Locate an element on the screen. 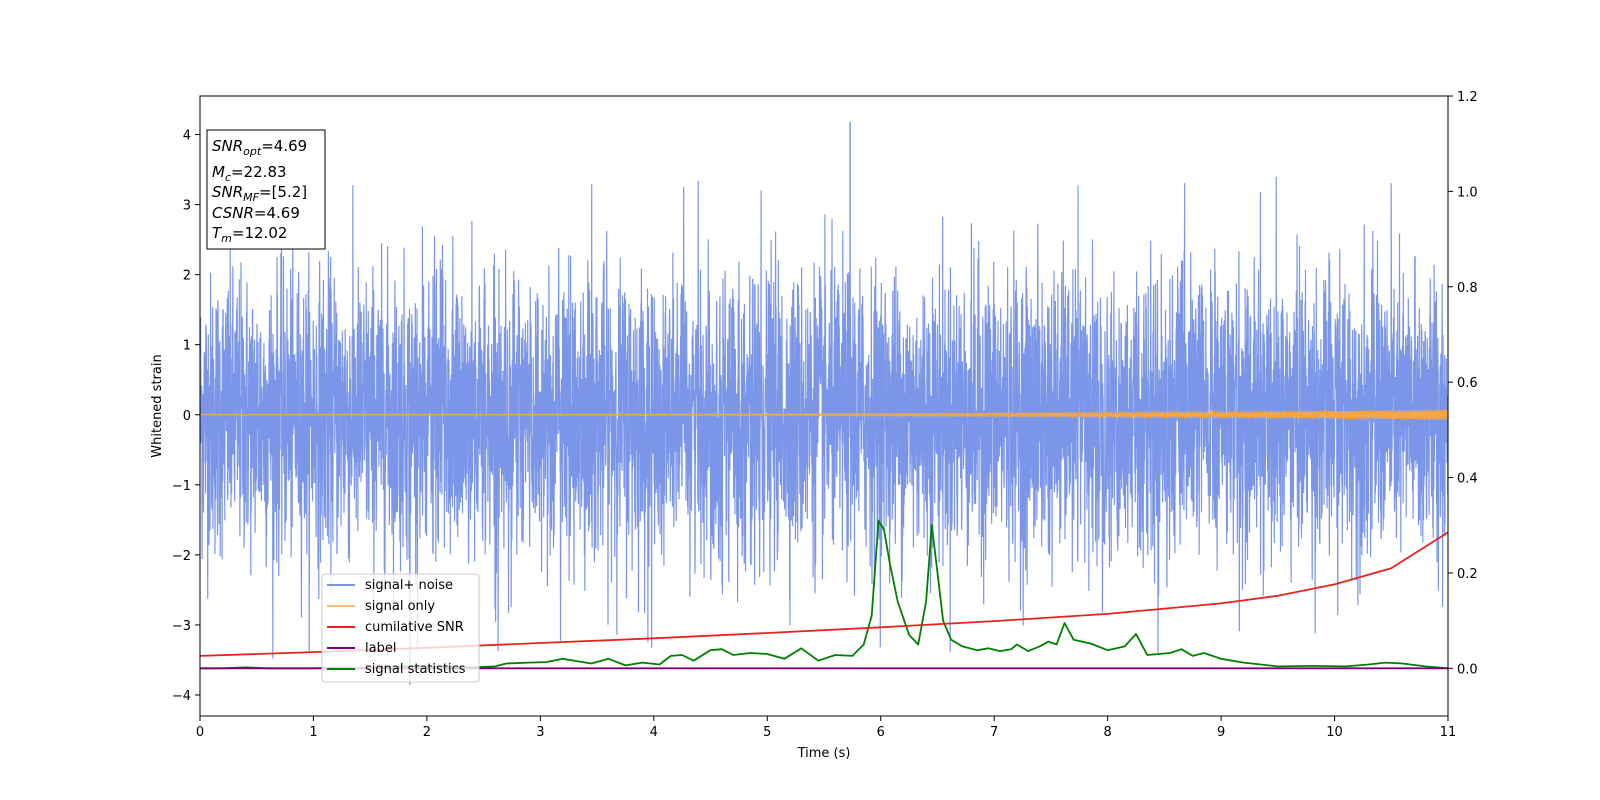  y-left-tick-label: −3 is located at coordinates (181, 626).